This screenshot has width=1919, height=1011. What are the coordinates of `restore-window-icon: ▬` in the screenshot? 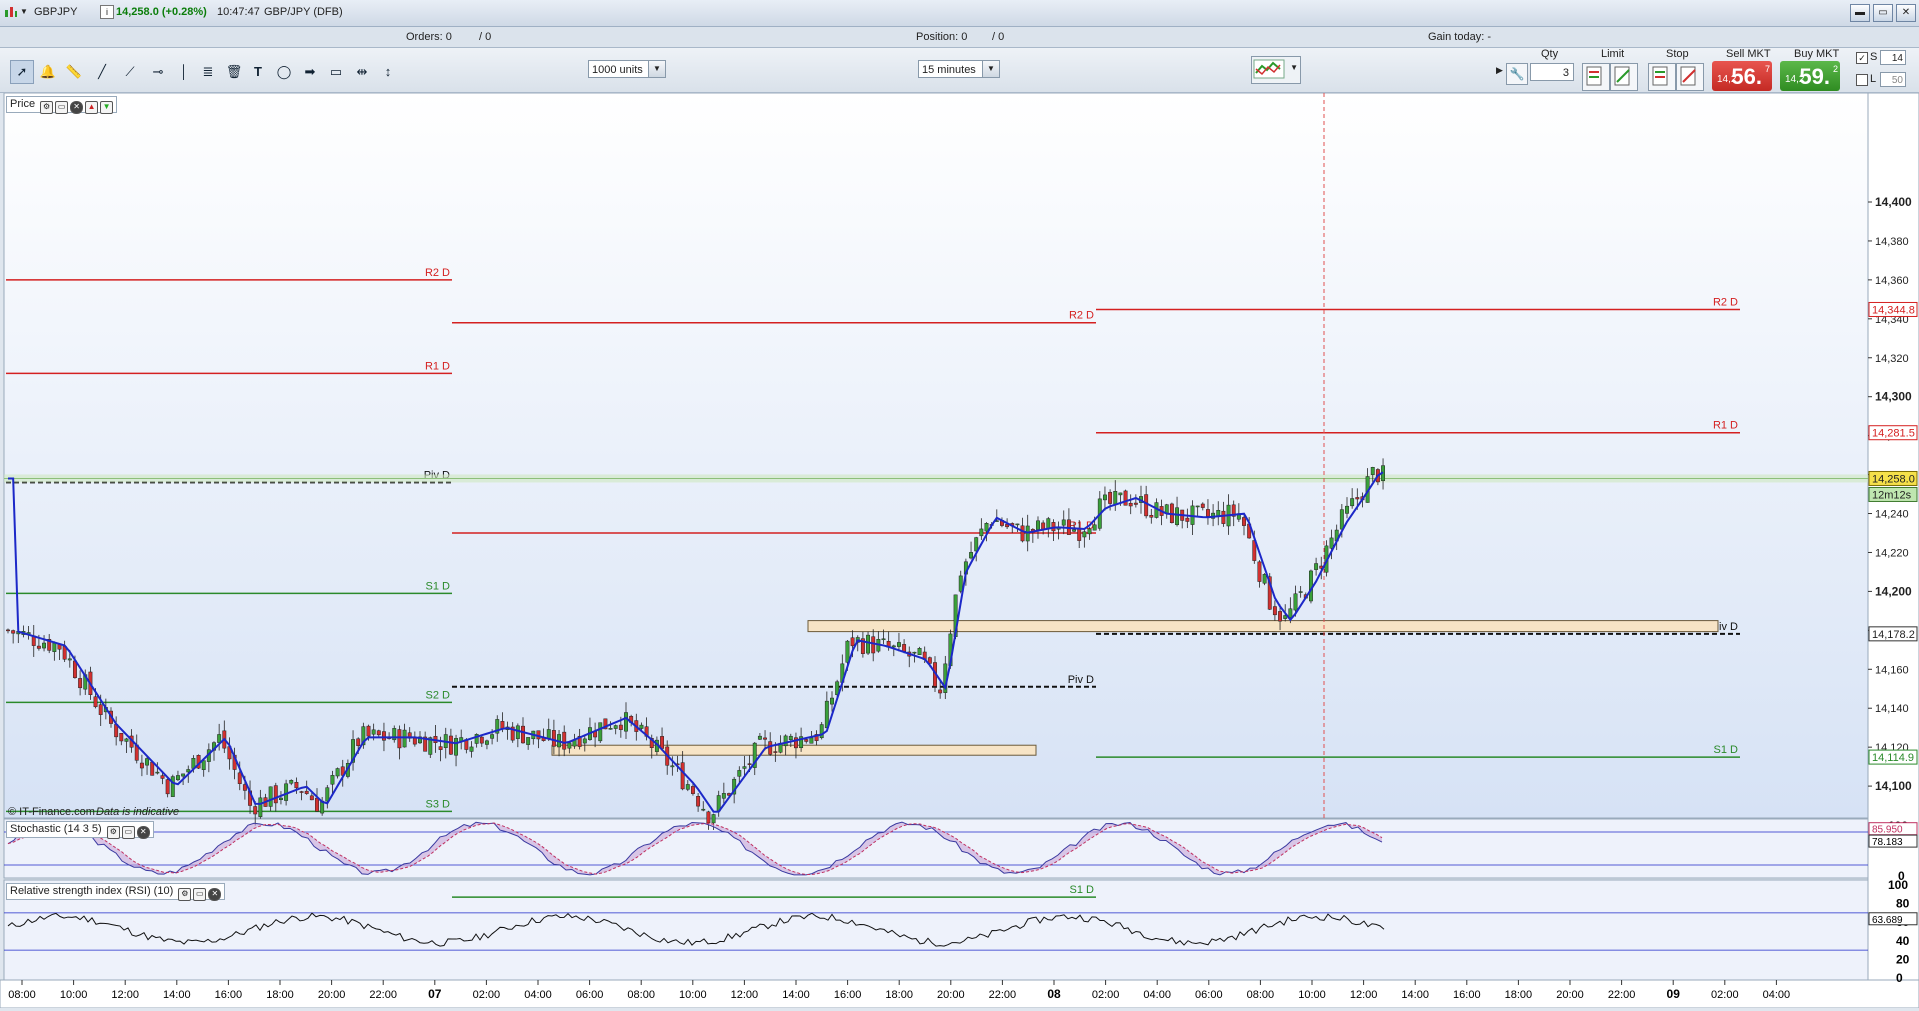 It's located at (1860, 13).